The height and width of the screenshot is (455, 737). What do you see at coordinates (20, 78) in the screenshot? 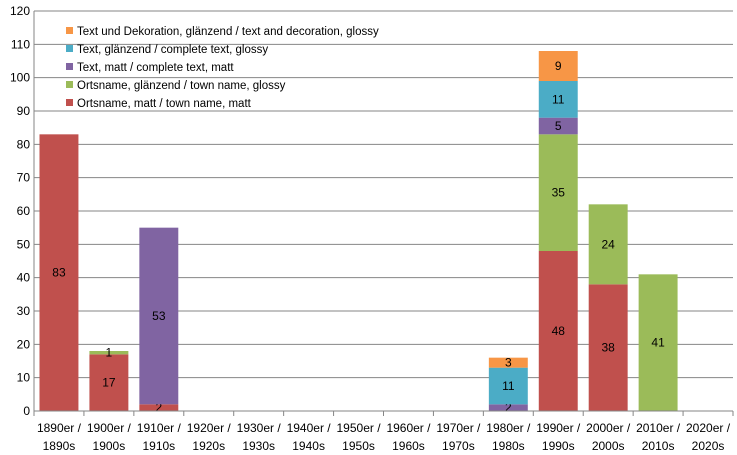
I see `y-tick-label: 100` at bounding box center [20, 78].